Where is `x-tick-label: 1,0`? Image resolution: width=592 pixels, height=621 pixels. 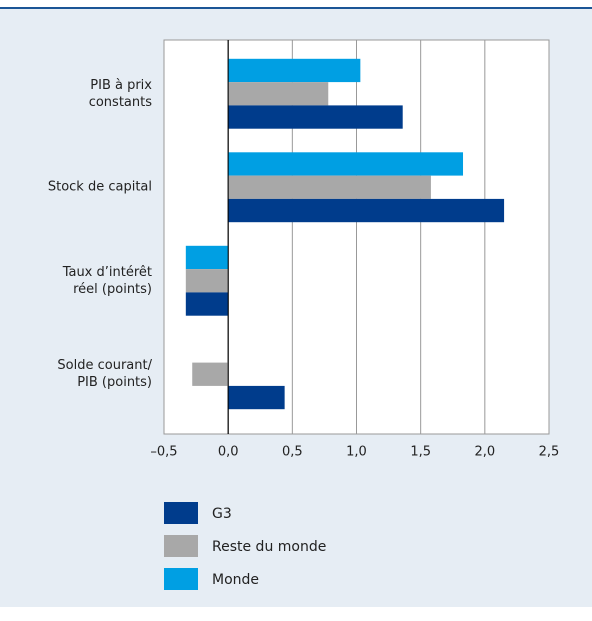 x-tick-label: 1,0 is located at coordinates (356, 452).